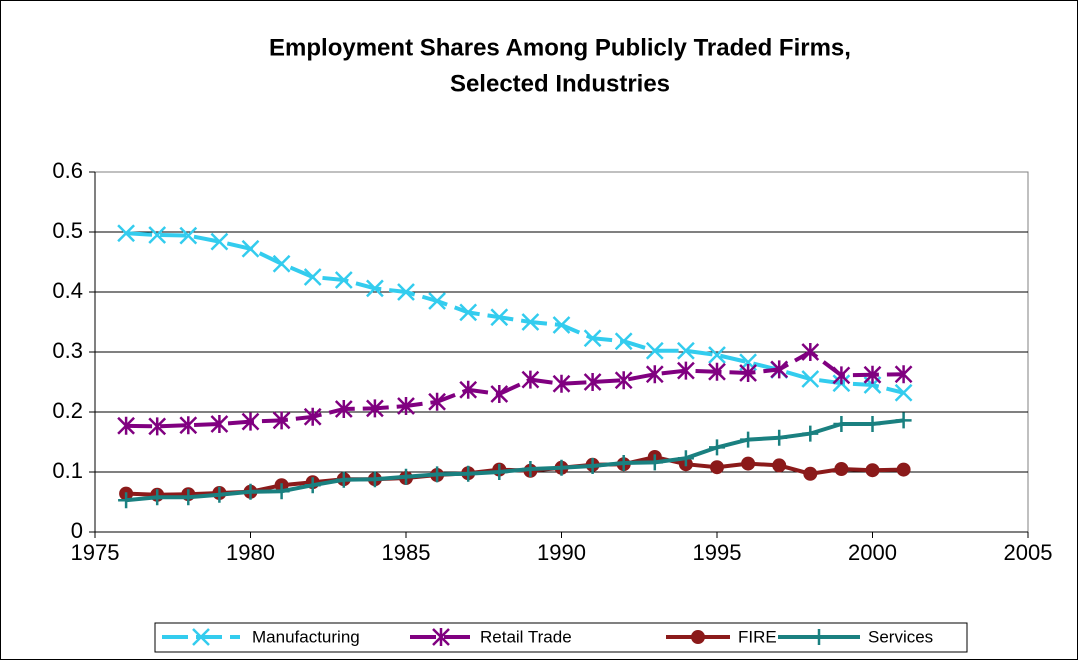 The width and height of the screenshot is (1078, 660). Describe the element at coordinates (77, 530) in the screenshot. I see `y-tick-label: 0` at that location.